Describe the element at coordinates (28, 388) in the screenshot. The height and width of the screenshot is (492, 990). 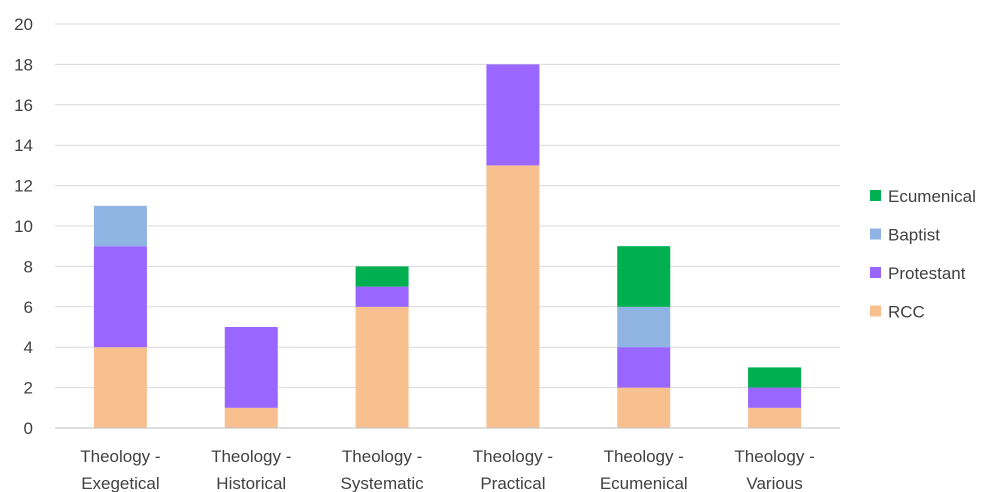
I see `y-tick-label: 2` at that location.